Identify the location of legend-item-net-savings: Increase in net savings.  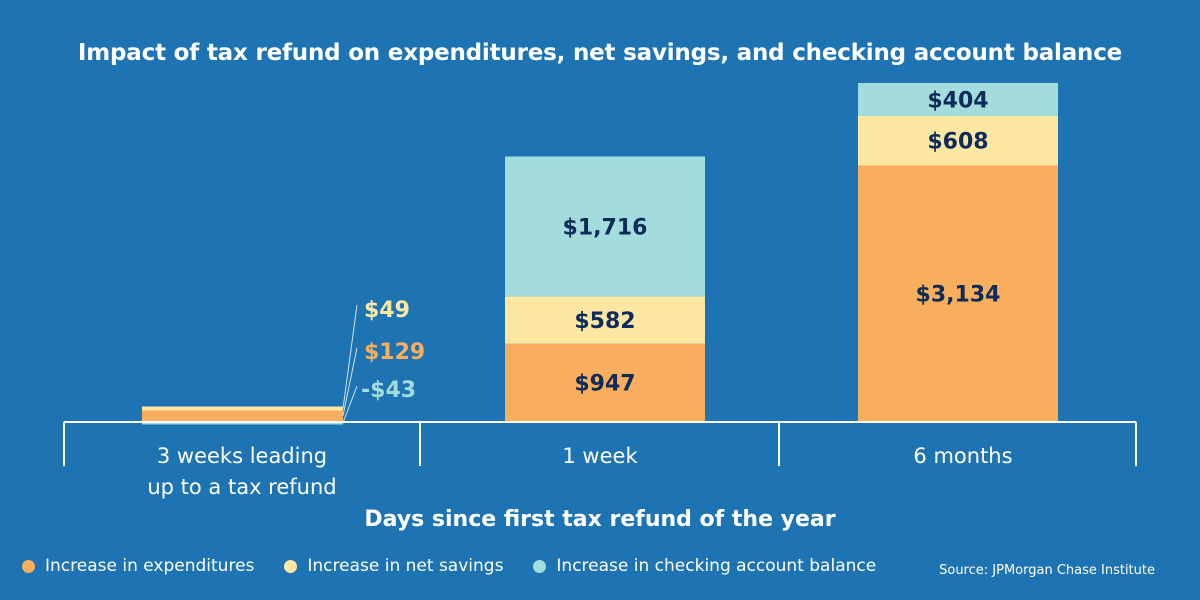
(393, 566).